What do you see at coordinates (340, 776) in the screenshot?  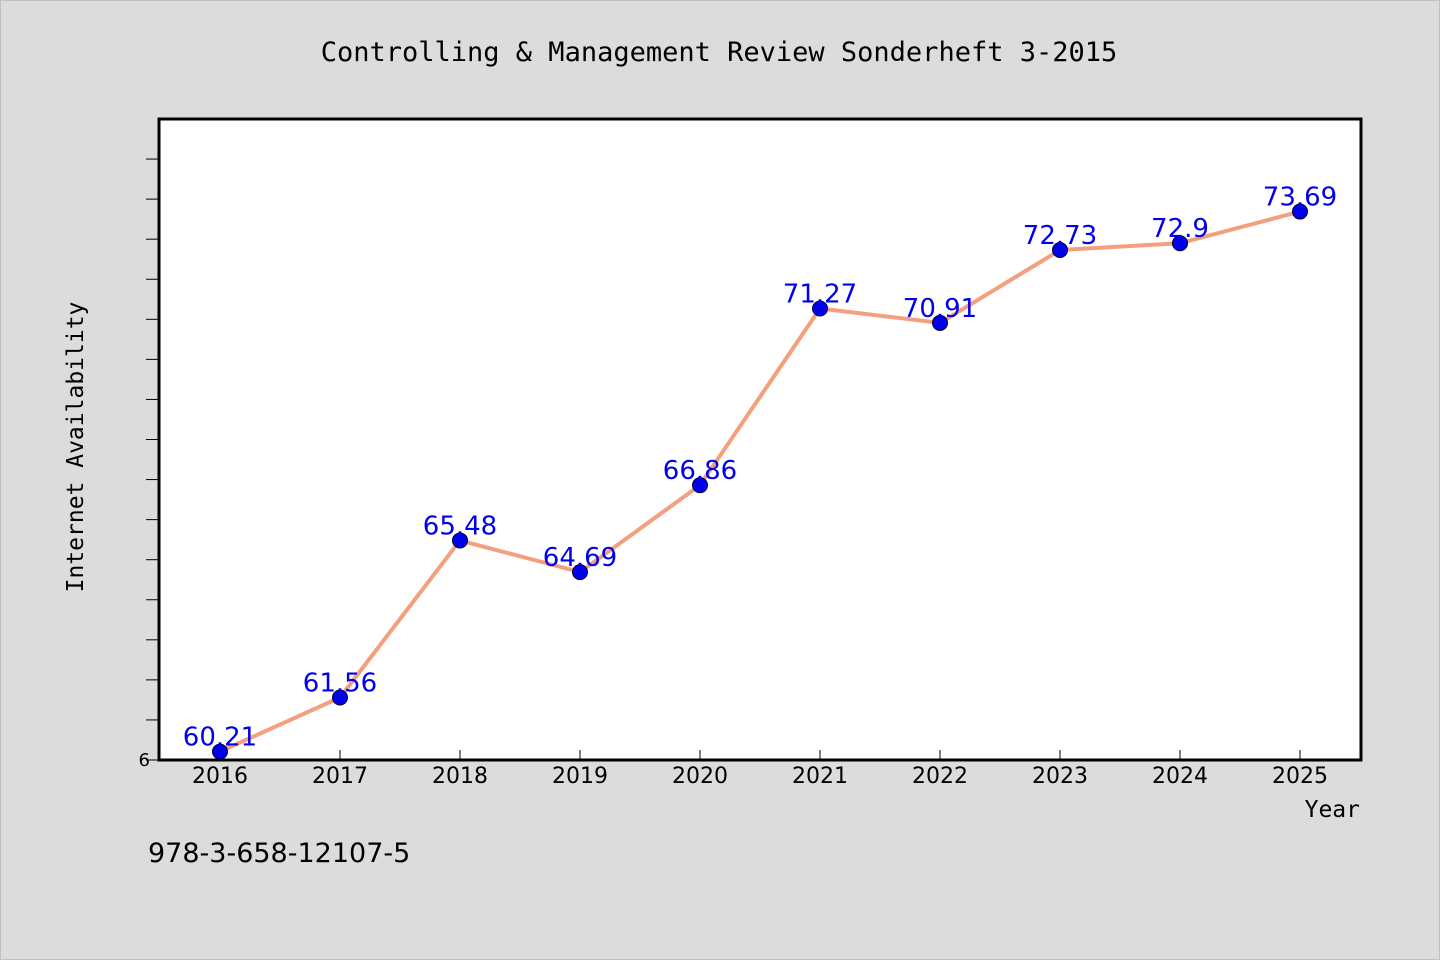 I see `x-tick-label: 2017` at bounding box center [340, 776].